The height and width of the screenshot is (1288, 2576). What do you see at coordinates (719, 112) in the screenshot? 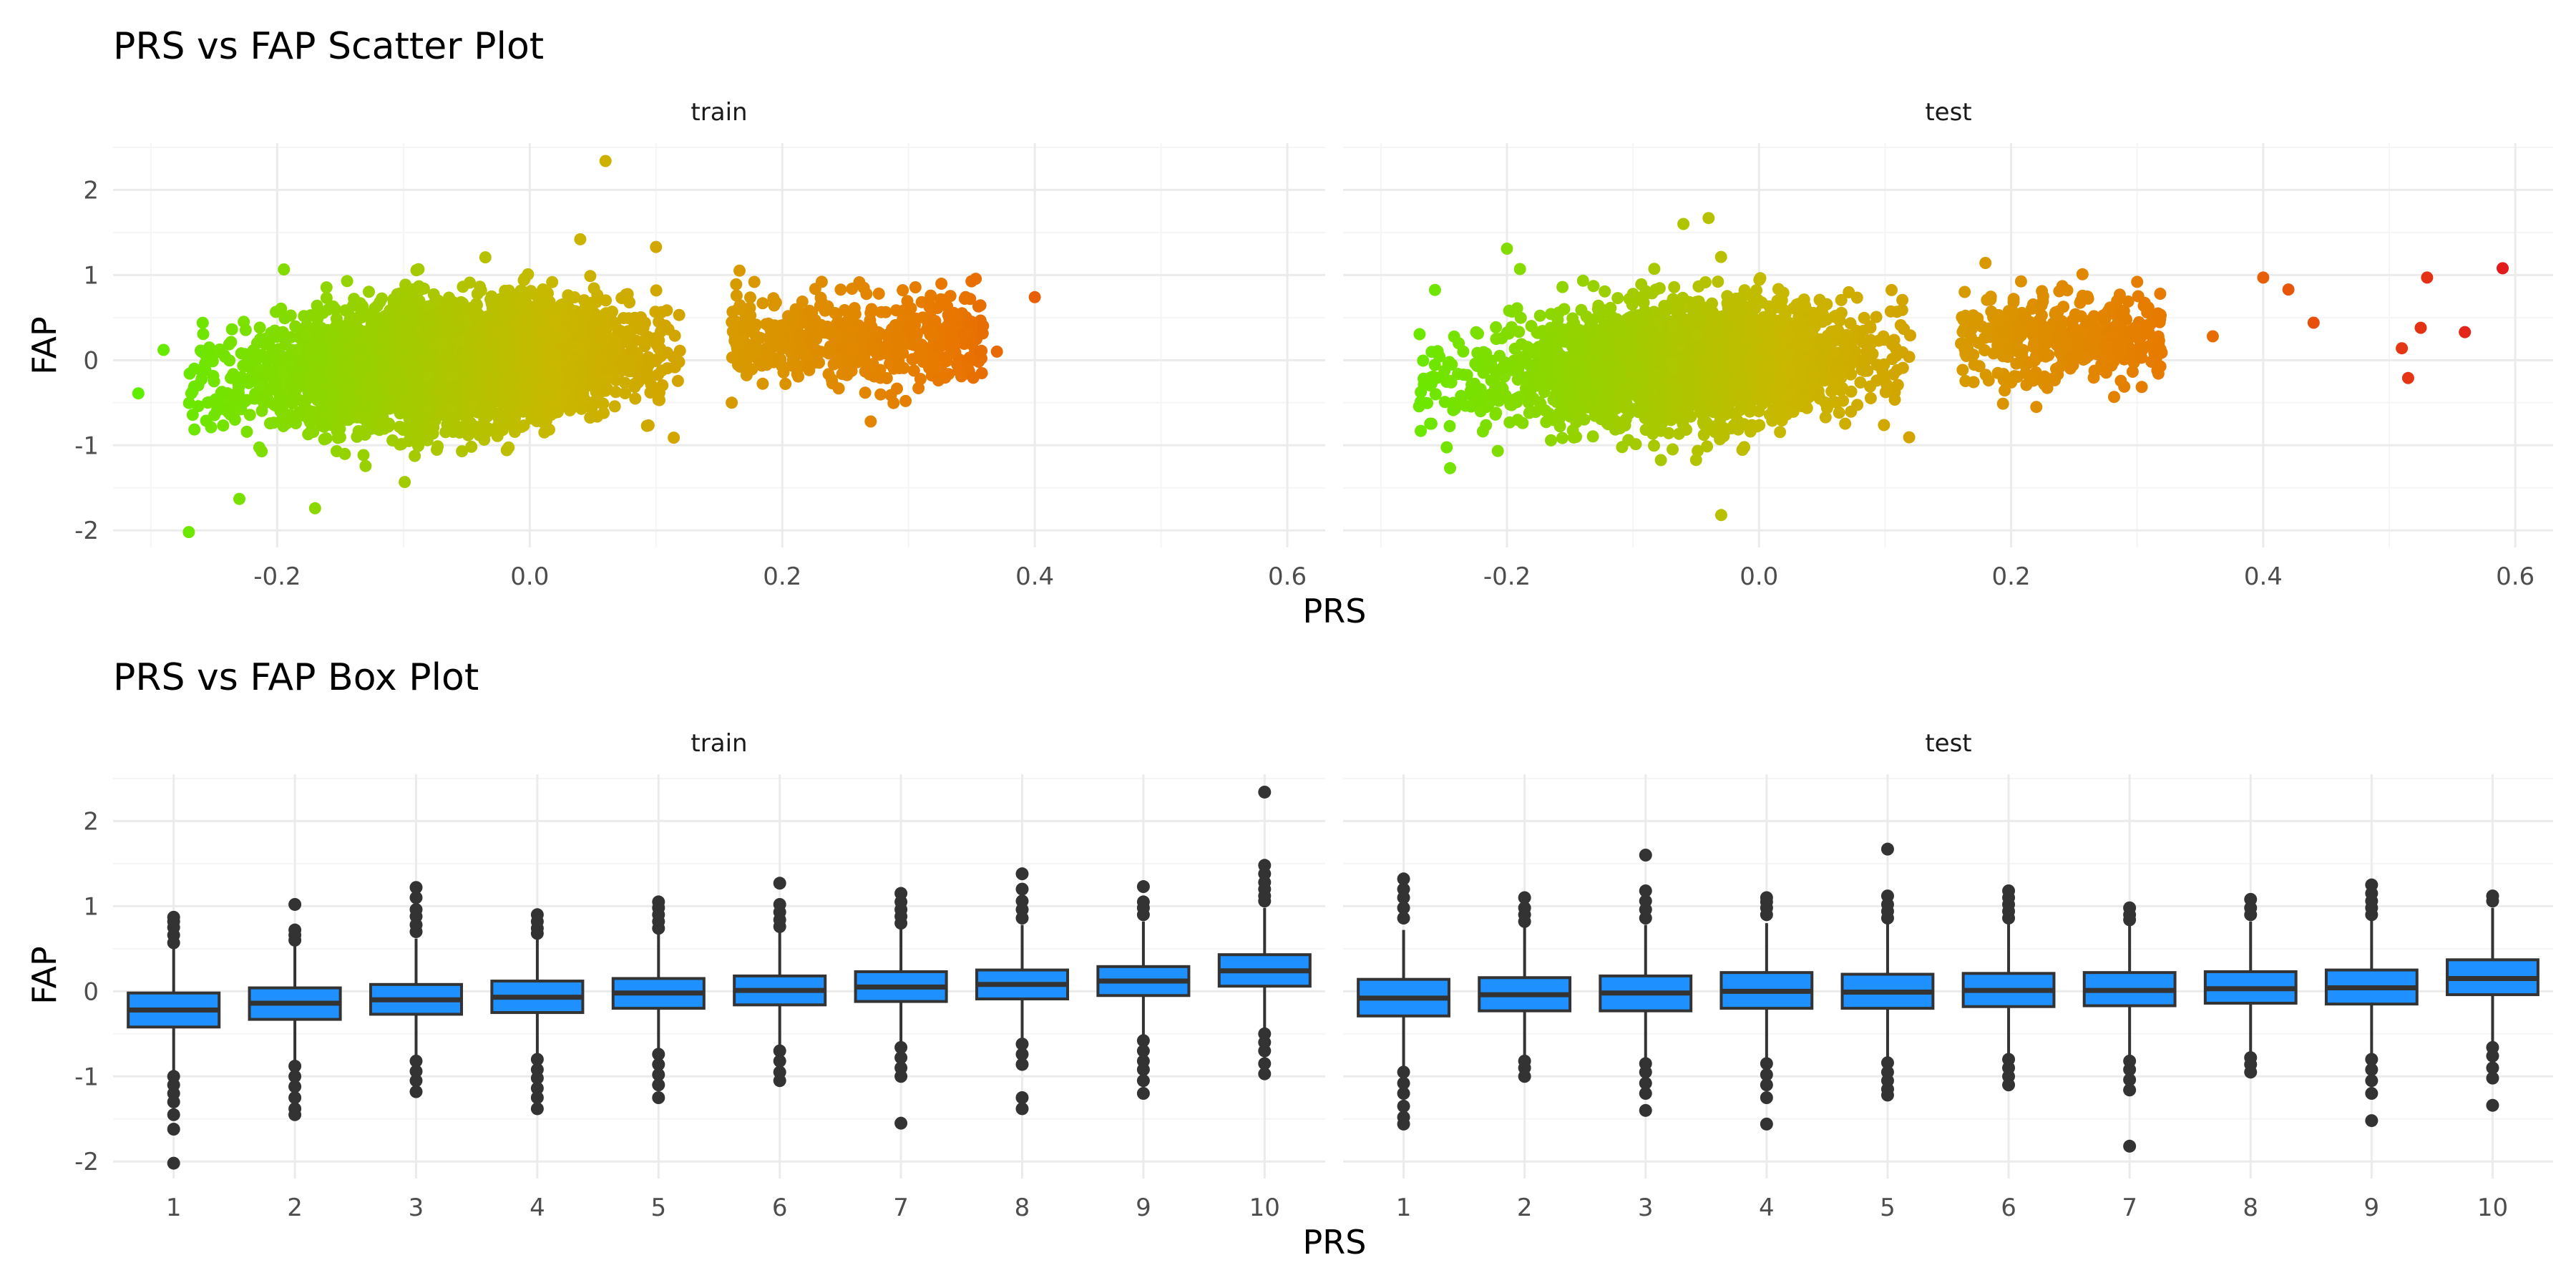
I see `scatter-strip-train: train` at bounding box center [719, 112].